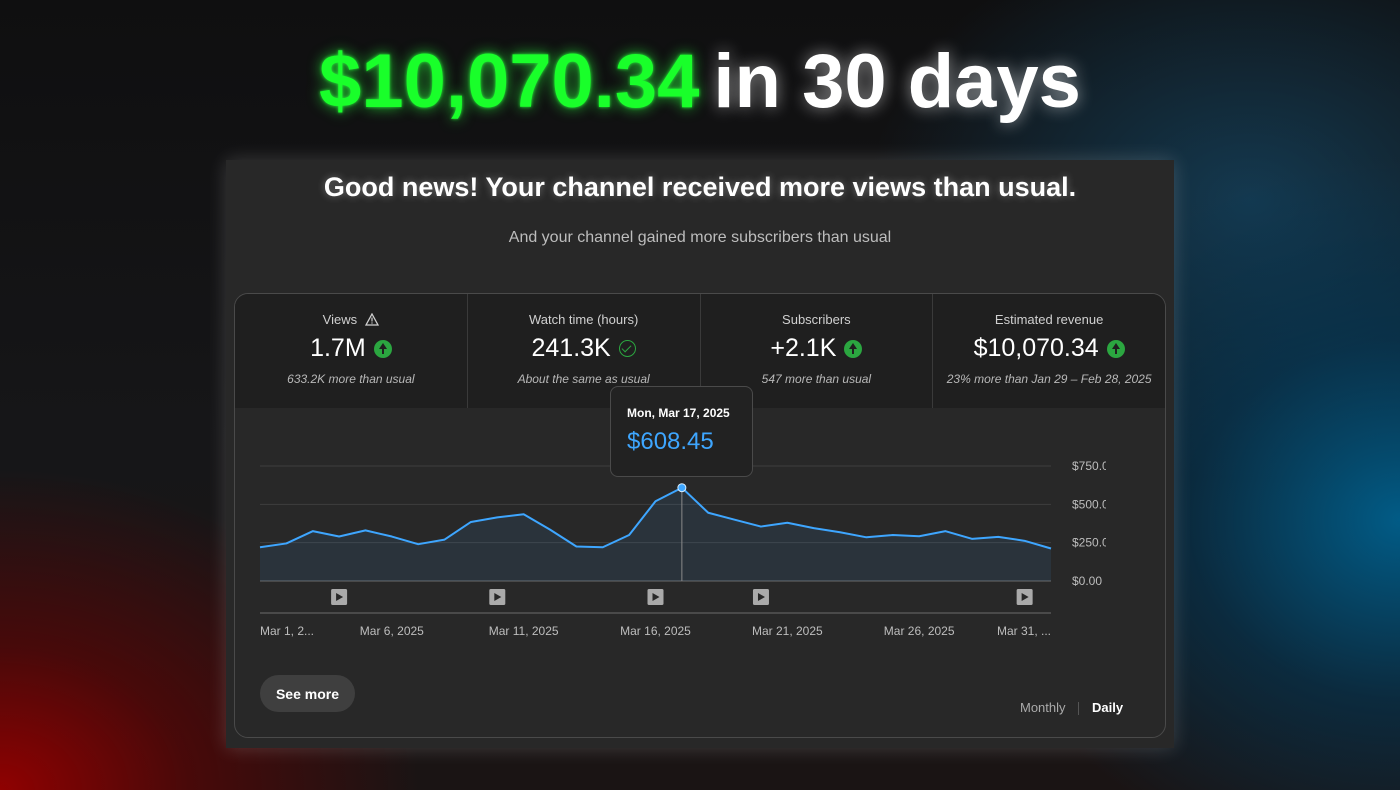  Describe the element at coordinates (509, 81) in the screenshot. I see `headline-amount: $10,070.34` at that location.